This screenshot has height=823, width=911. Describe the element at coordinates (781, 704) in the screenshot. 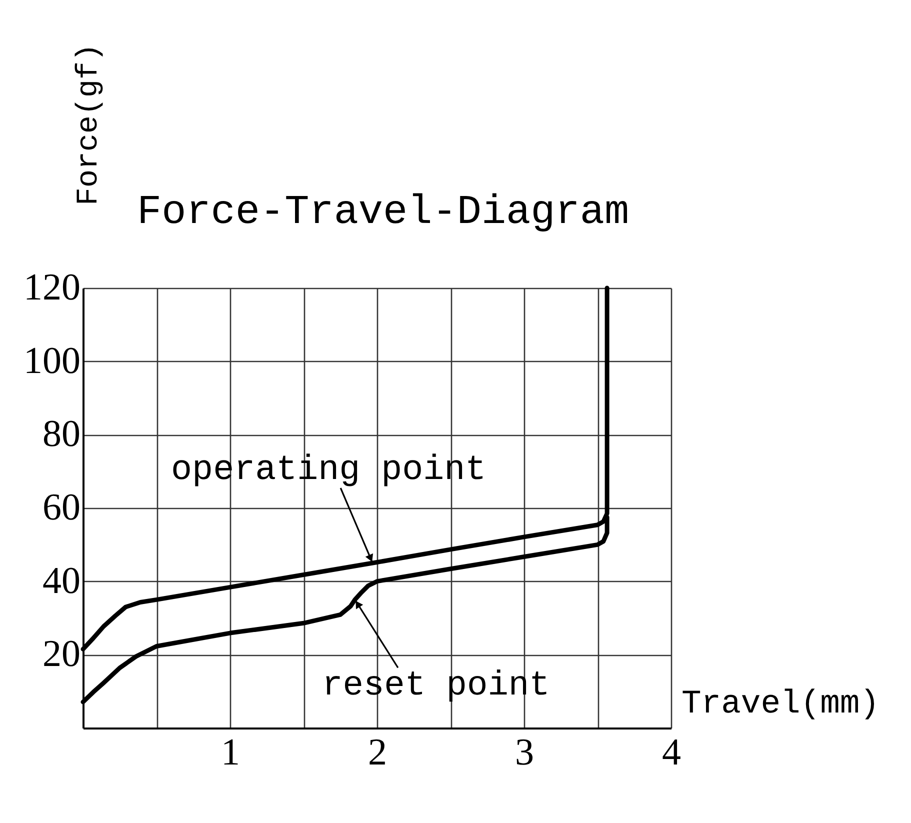

I see `x-axis-title: Travel(mm)` at that location.